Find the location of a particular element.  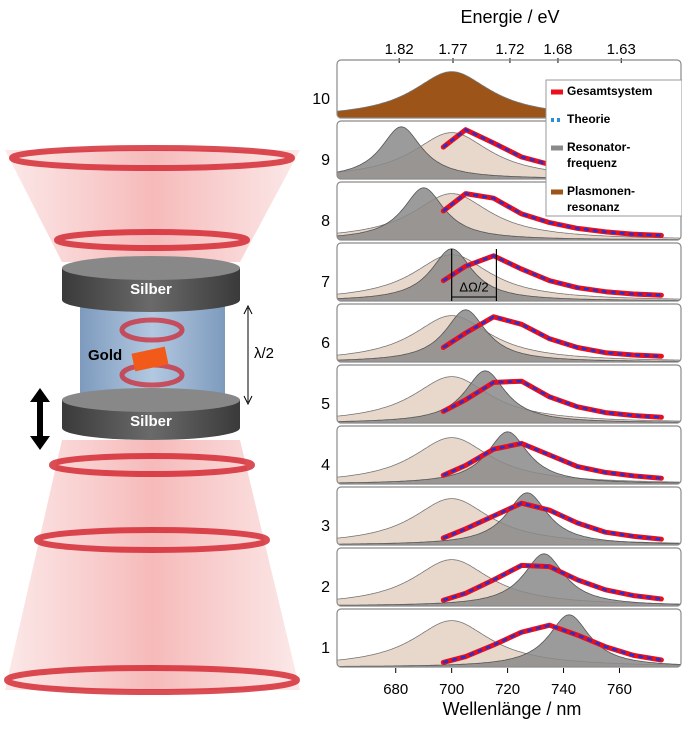

x-axis-title: Wellenlänge / nm is located at coordinates (512, 709).